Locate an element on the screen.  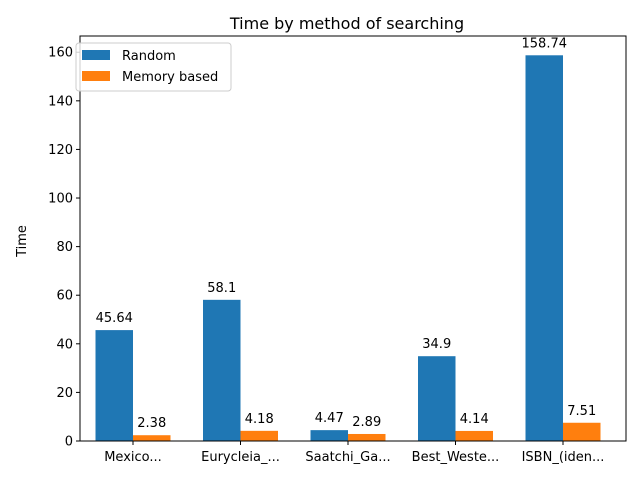
legend: Random Memory based is located at coordinates (153, 67).